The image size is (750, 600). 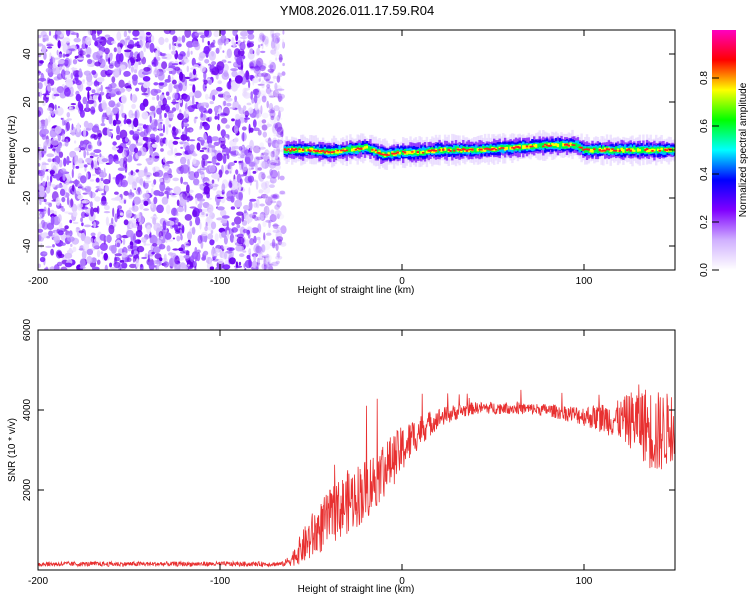 What do you see at coordinates (704, 174) in the screenshot?
I see `colorbar-tick-label: 0.4` at bounding box center [704, 174].